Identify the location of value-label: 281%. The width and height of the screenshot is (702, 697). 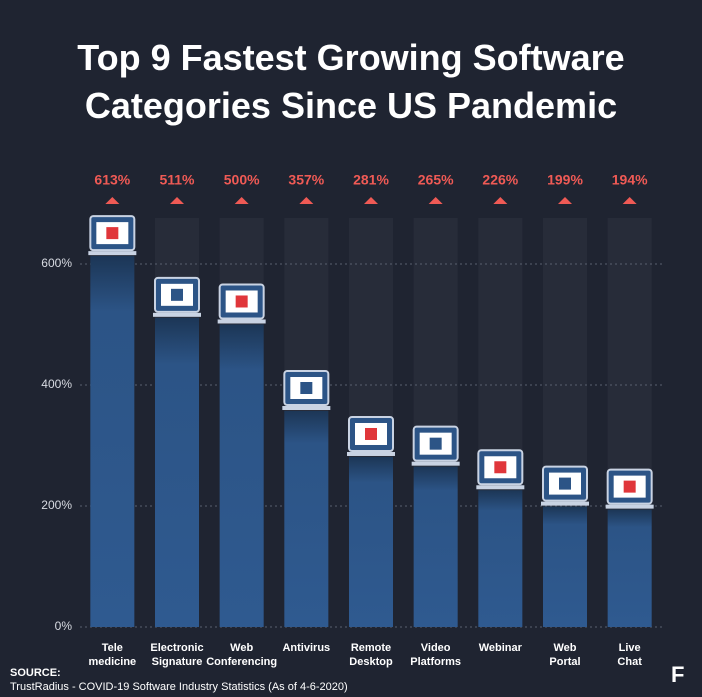
(371, 180).